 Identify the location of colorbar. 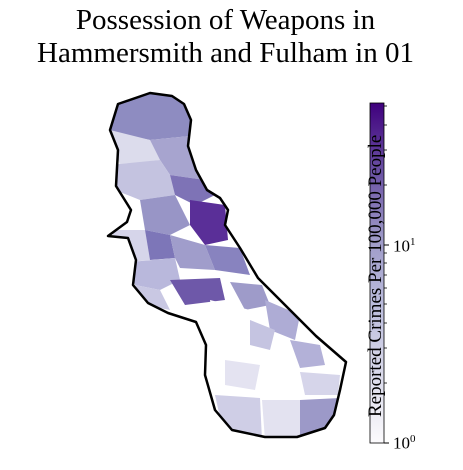
(379, 273).